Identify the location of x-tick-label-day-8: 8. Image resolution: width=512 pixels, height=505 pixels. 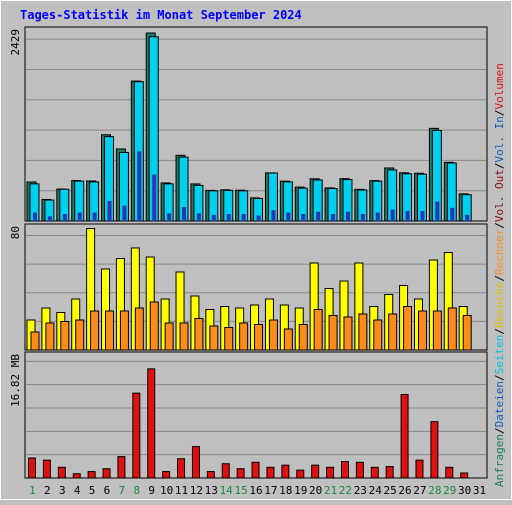
(136, 490).